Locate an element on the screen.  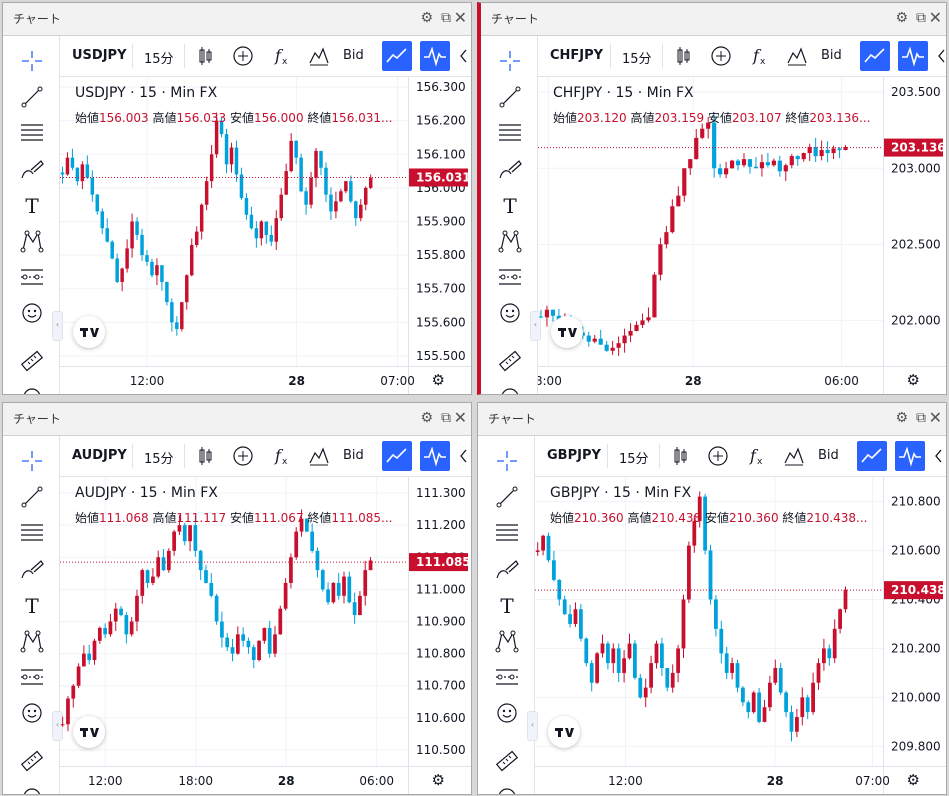
symbol-button: GBPJPY is located at coordinates (574, 455).